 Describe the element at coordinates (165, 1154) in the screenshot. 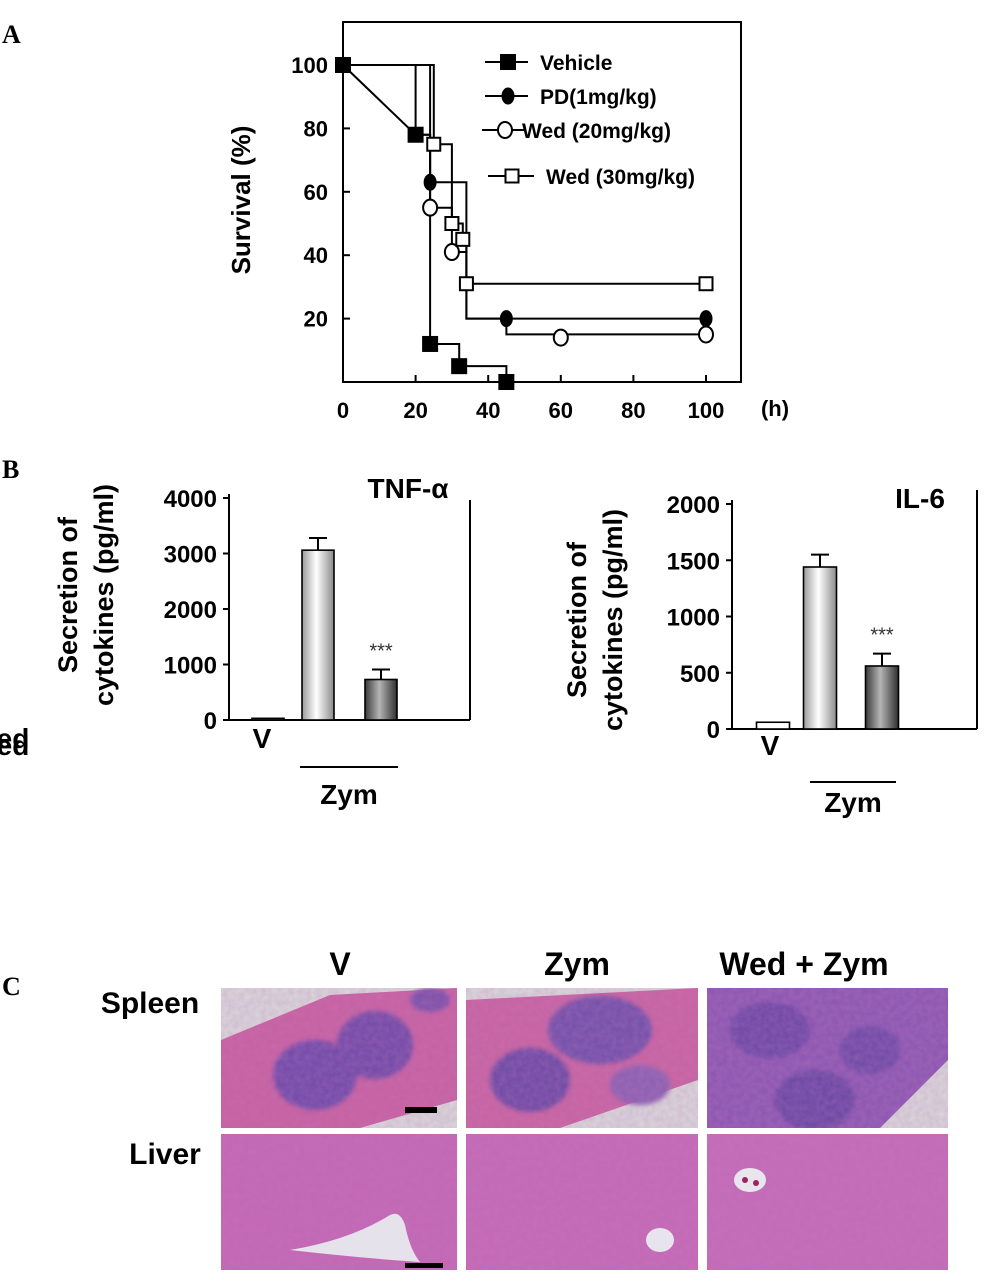

I see `row-label-liver: Liver` at that location.